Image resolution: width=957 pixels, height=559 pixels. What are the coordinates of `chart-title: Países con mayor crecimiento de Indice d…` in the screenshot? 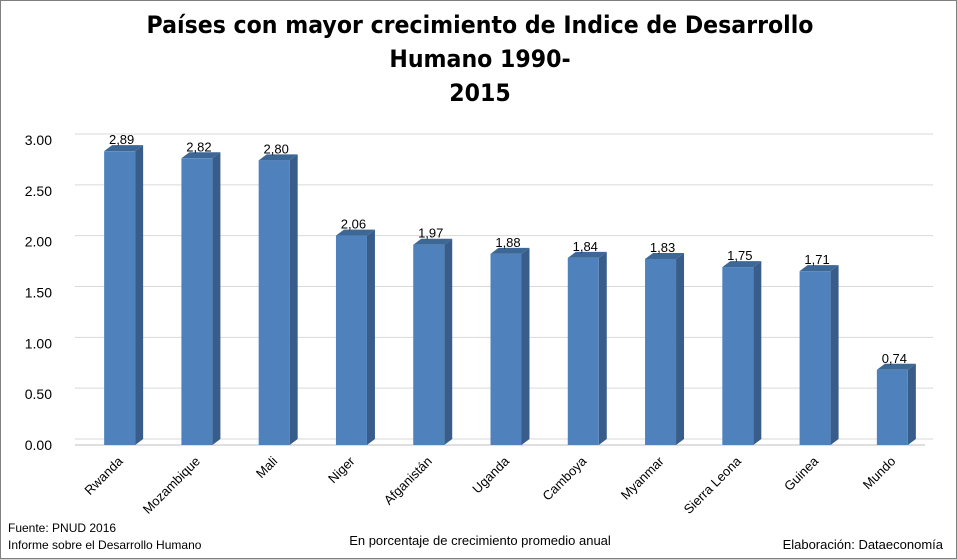 It's located at (480, 59).